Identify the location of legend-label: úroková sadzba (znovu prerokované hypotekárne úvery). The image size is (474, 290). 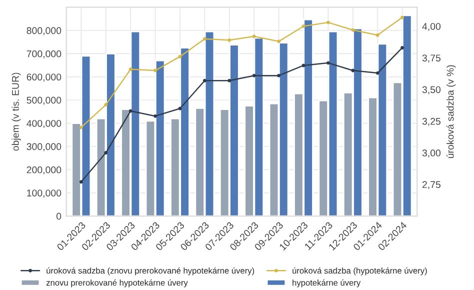
(150, 271).